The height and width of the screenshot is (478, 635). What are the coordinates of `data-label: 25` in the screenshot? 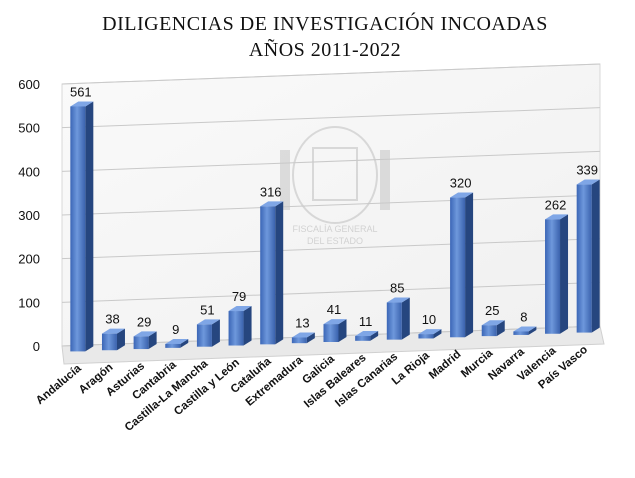 It's located at (492, 310).